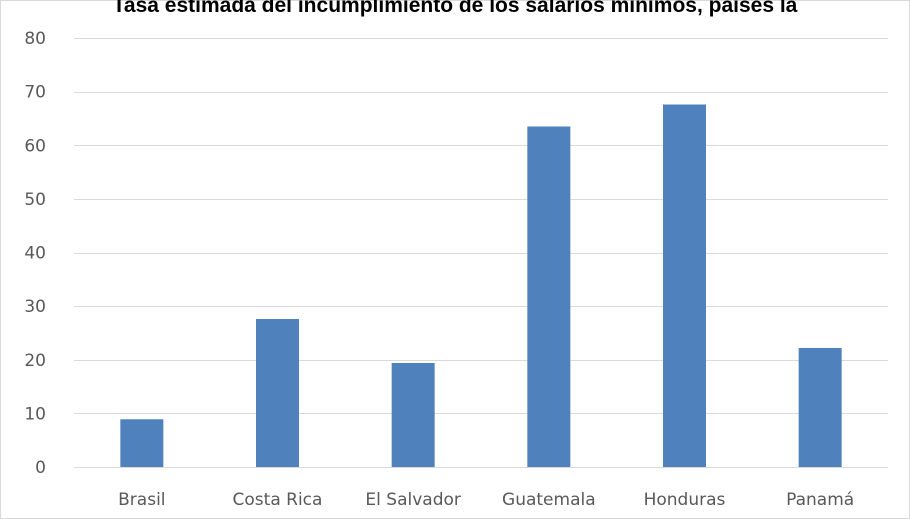 This screenshot has width=910, height=519. What do you see at coordinates (35, 414) in the screenshot?
I see `y-tick-label: 10` at bounding box center [35, 414].